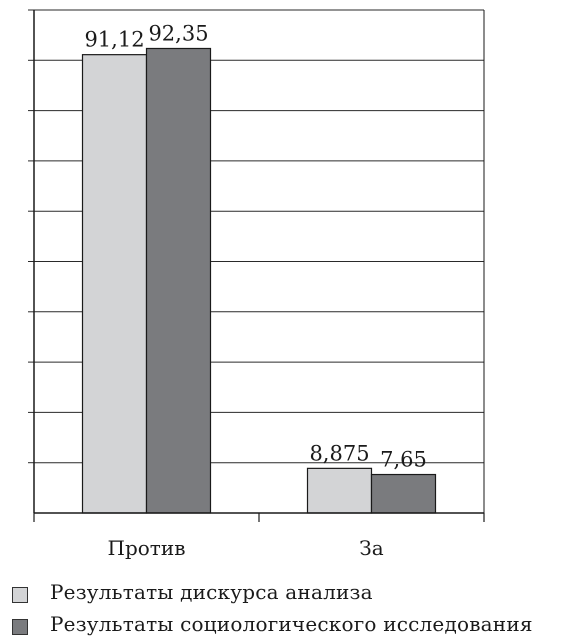  What do you see at coordinates (403, 460) in the screenshot?
I see `data-label-1-1: 7,65` at bounding box center [403, 460].